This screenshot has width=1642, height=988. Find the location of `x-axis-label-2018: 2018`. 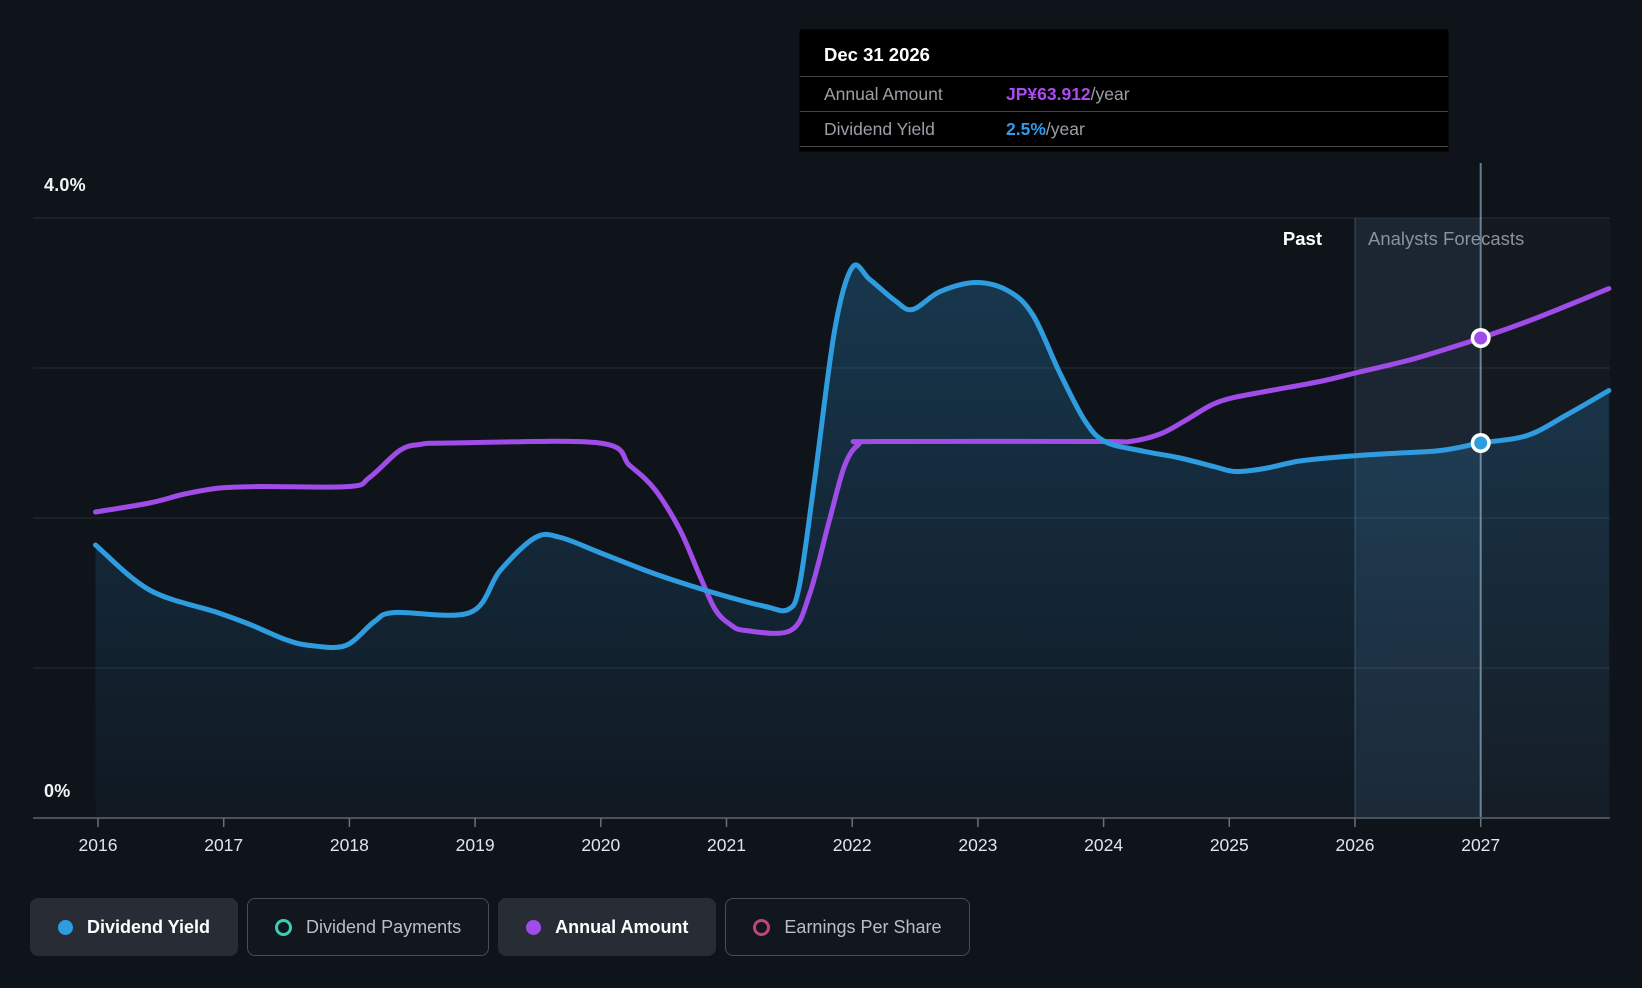

x-axis-label-2018: 2018 is located at coordinates (349, 845).